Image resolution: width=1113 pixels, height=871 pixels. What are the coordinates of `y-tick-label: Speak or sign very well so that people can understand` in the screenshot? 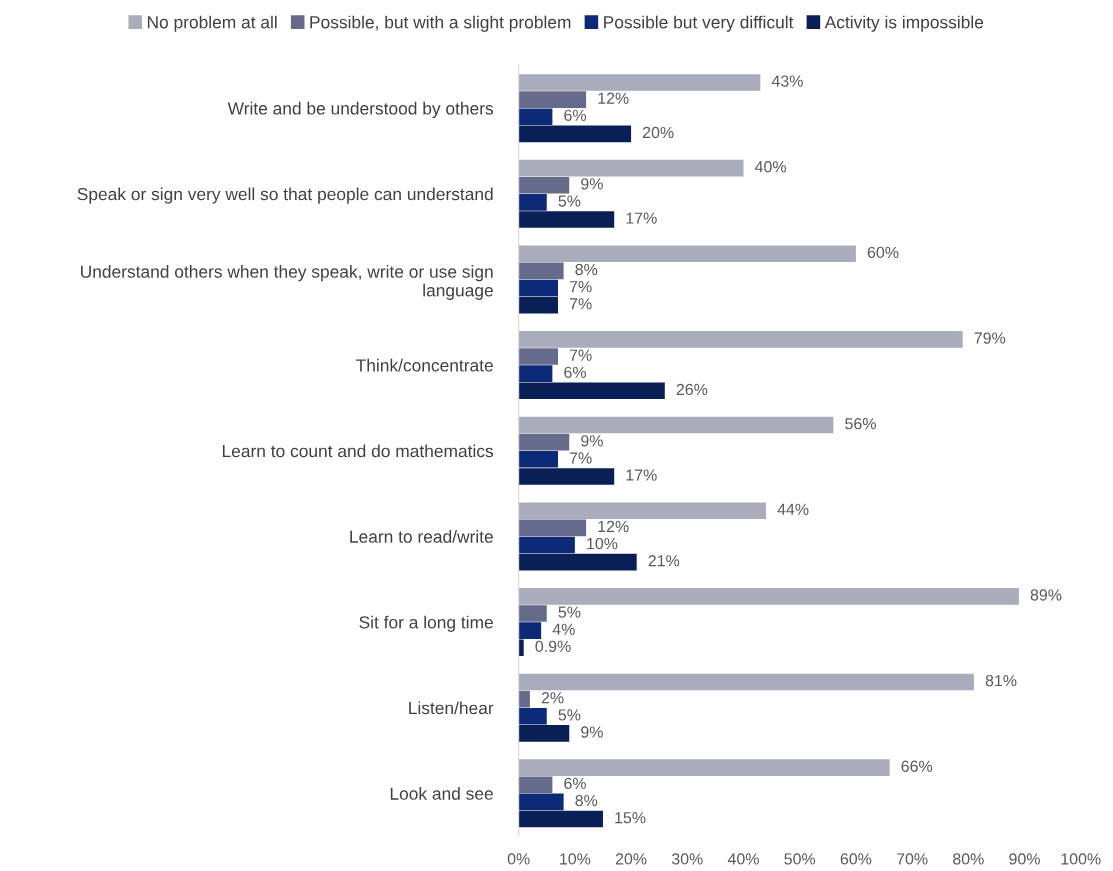 It's located at (285, 195).